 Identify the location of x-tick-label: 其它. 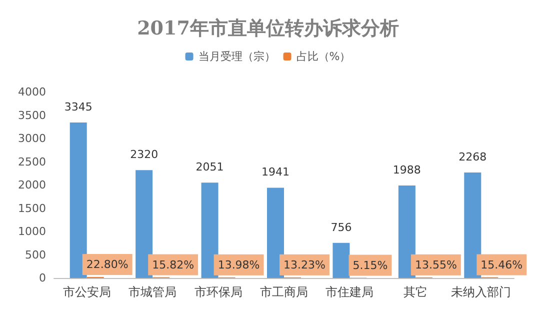
(415, 292).